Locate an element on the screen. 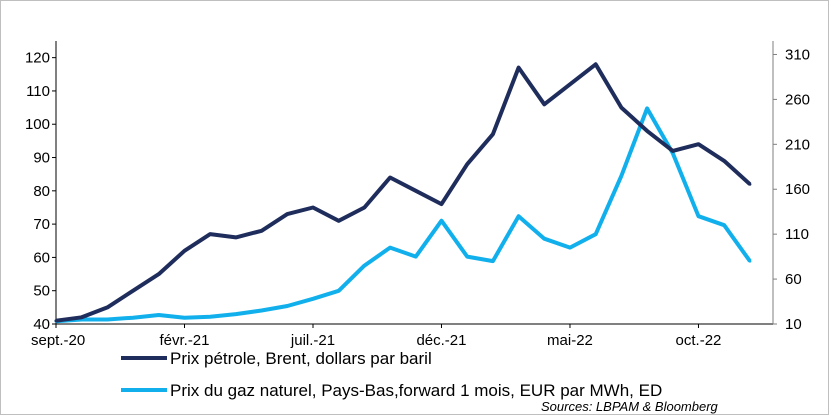 This screenshot has height=416, width=829. left-tick-label: 110 is located at coordinates (38, 91).